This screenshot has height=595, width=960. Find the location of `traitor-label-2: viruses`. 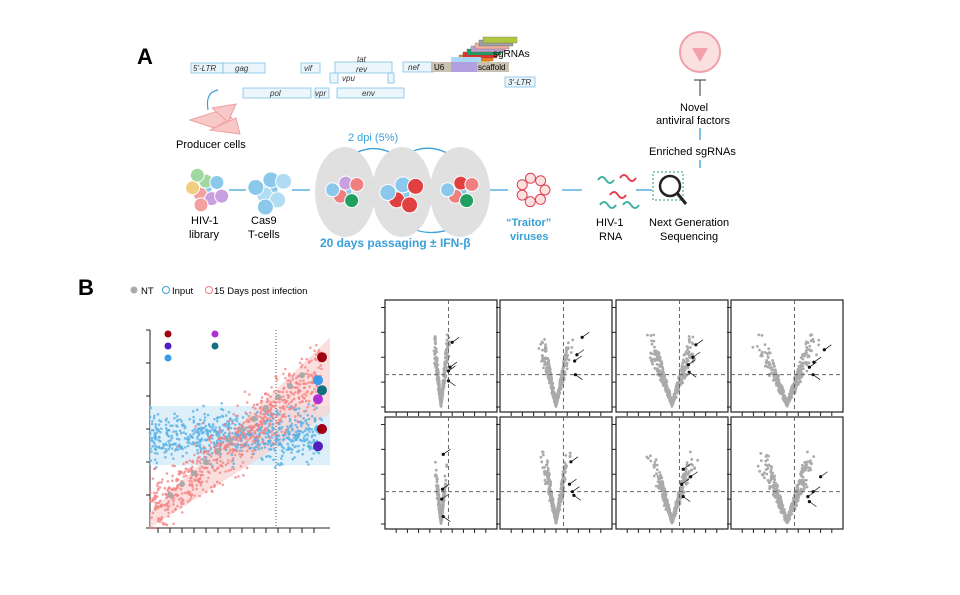

traitor-label-2: viruses is located at coordinates (529, 237).